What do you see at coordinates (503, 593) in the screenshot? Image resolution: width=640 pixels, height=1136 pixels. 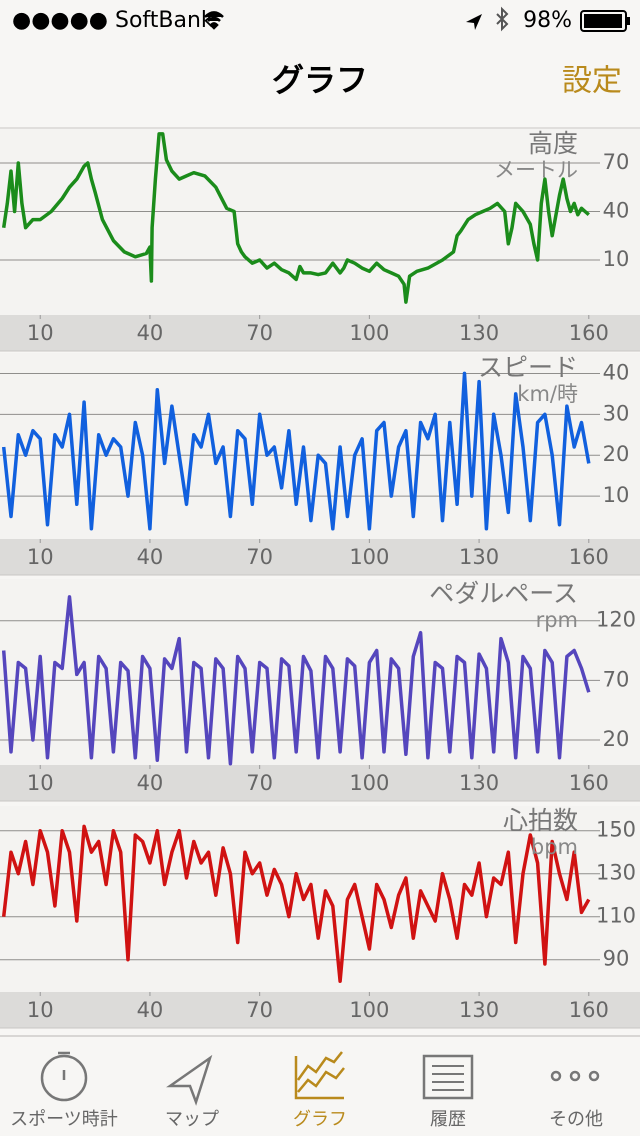 I see `chart-title: ペダルペース` at bounding box center [503, 593].